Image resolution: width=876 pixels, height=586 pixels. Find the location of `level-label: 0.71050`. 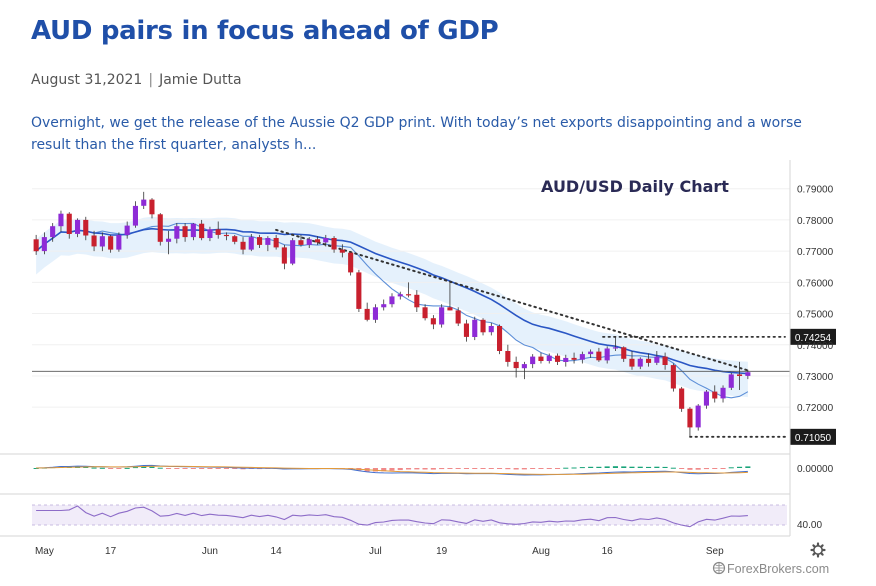

level-label: 0.71050 is located at coordinates (813, 438).